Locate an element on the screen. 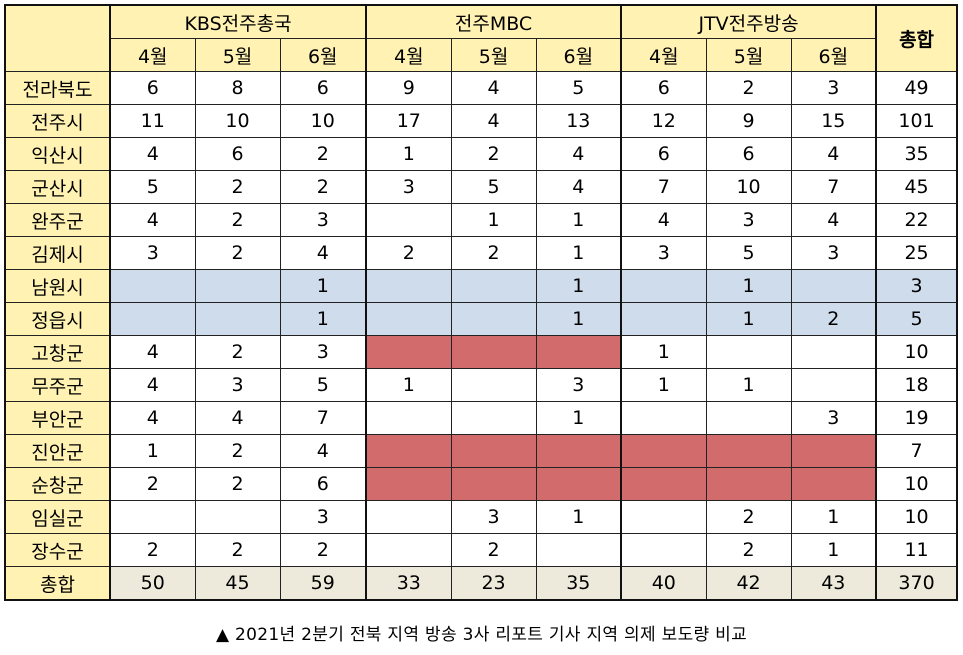 The width and height of the screenshot is (963, 655). region-label: 정읍시 is located at coordinates (57, 319).